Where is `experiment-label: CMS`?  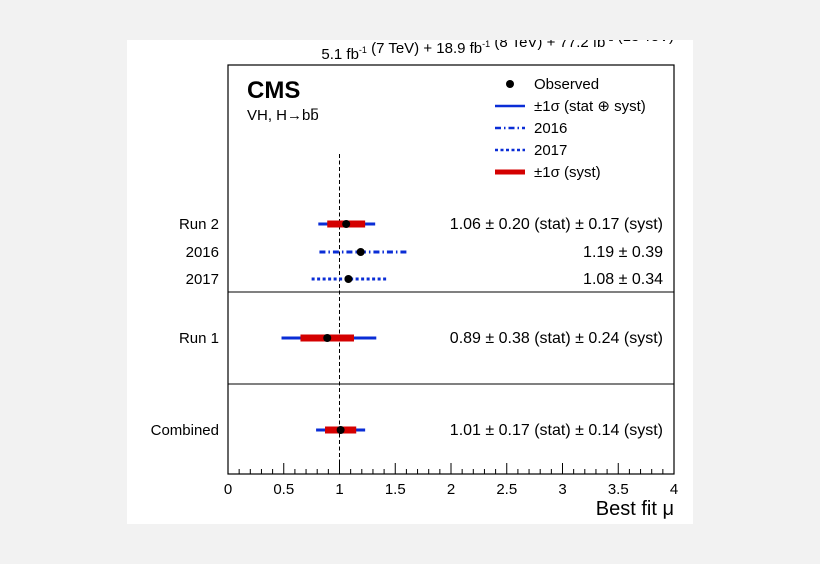 experiment-label: CMS is located at coordinates (273, 90).